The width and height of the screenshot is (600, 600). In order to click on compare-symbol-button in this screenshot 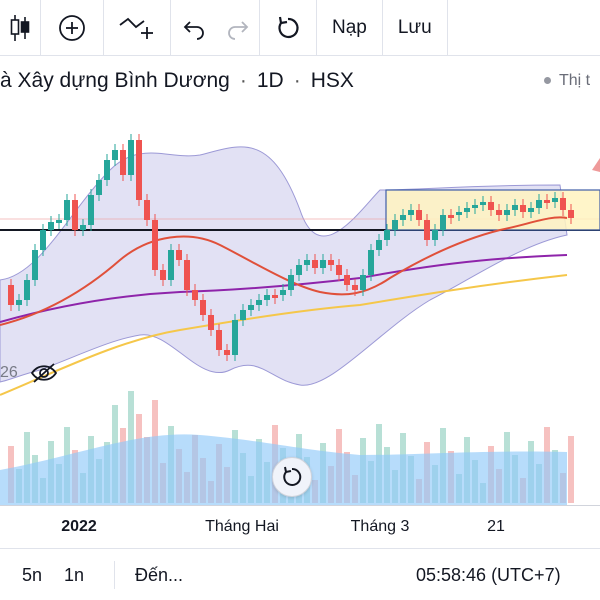, I will do `click(137, 28)`.